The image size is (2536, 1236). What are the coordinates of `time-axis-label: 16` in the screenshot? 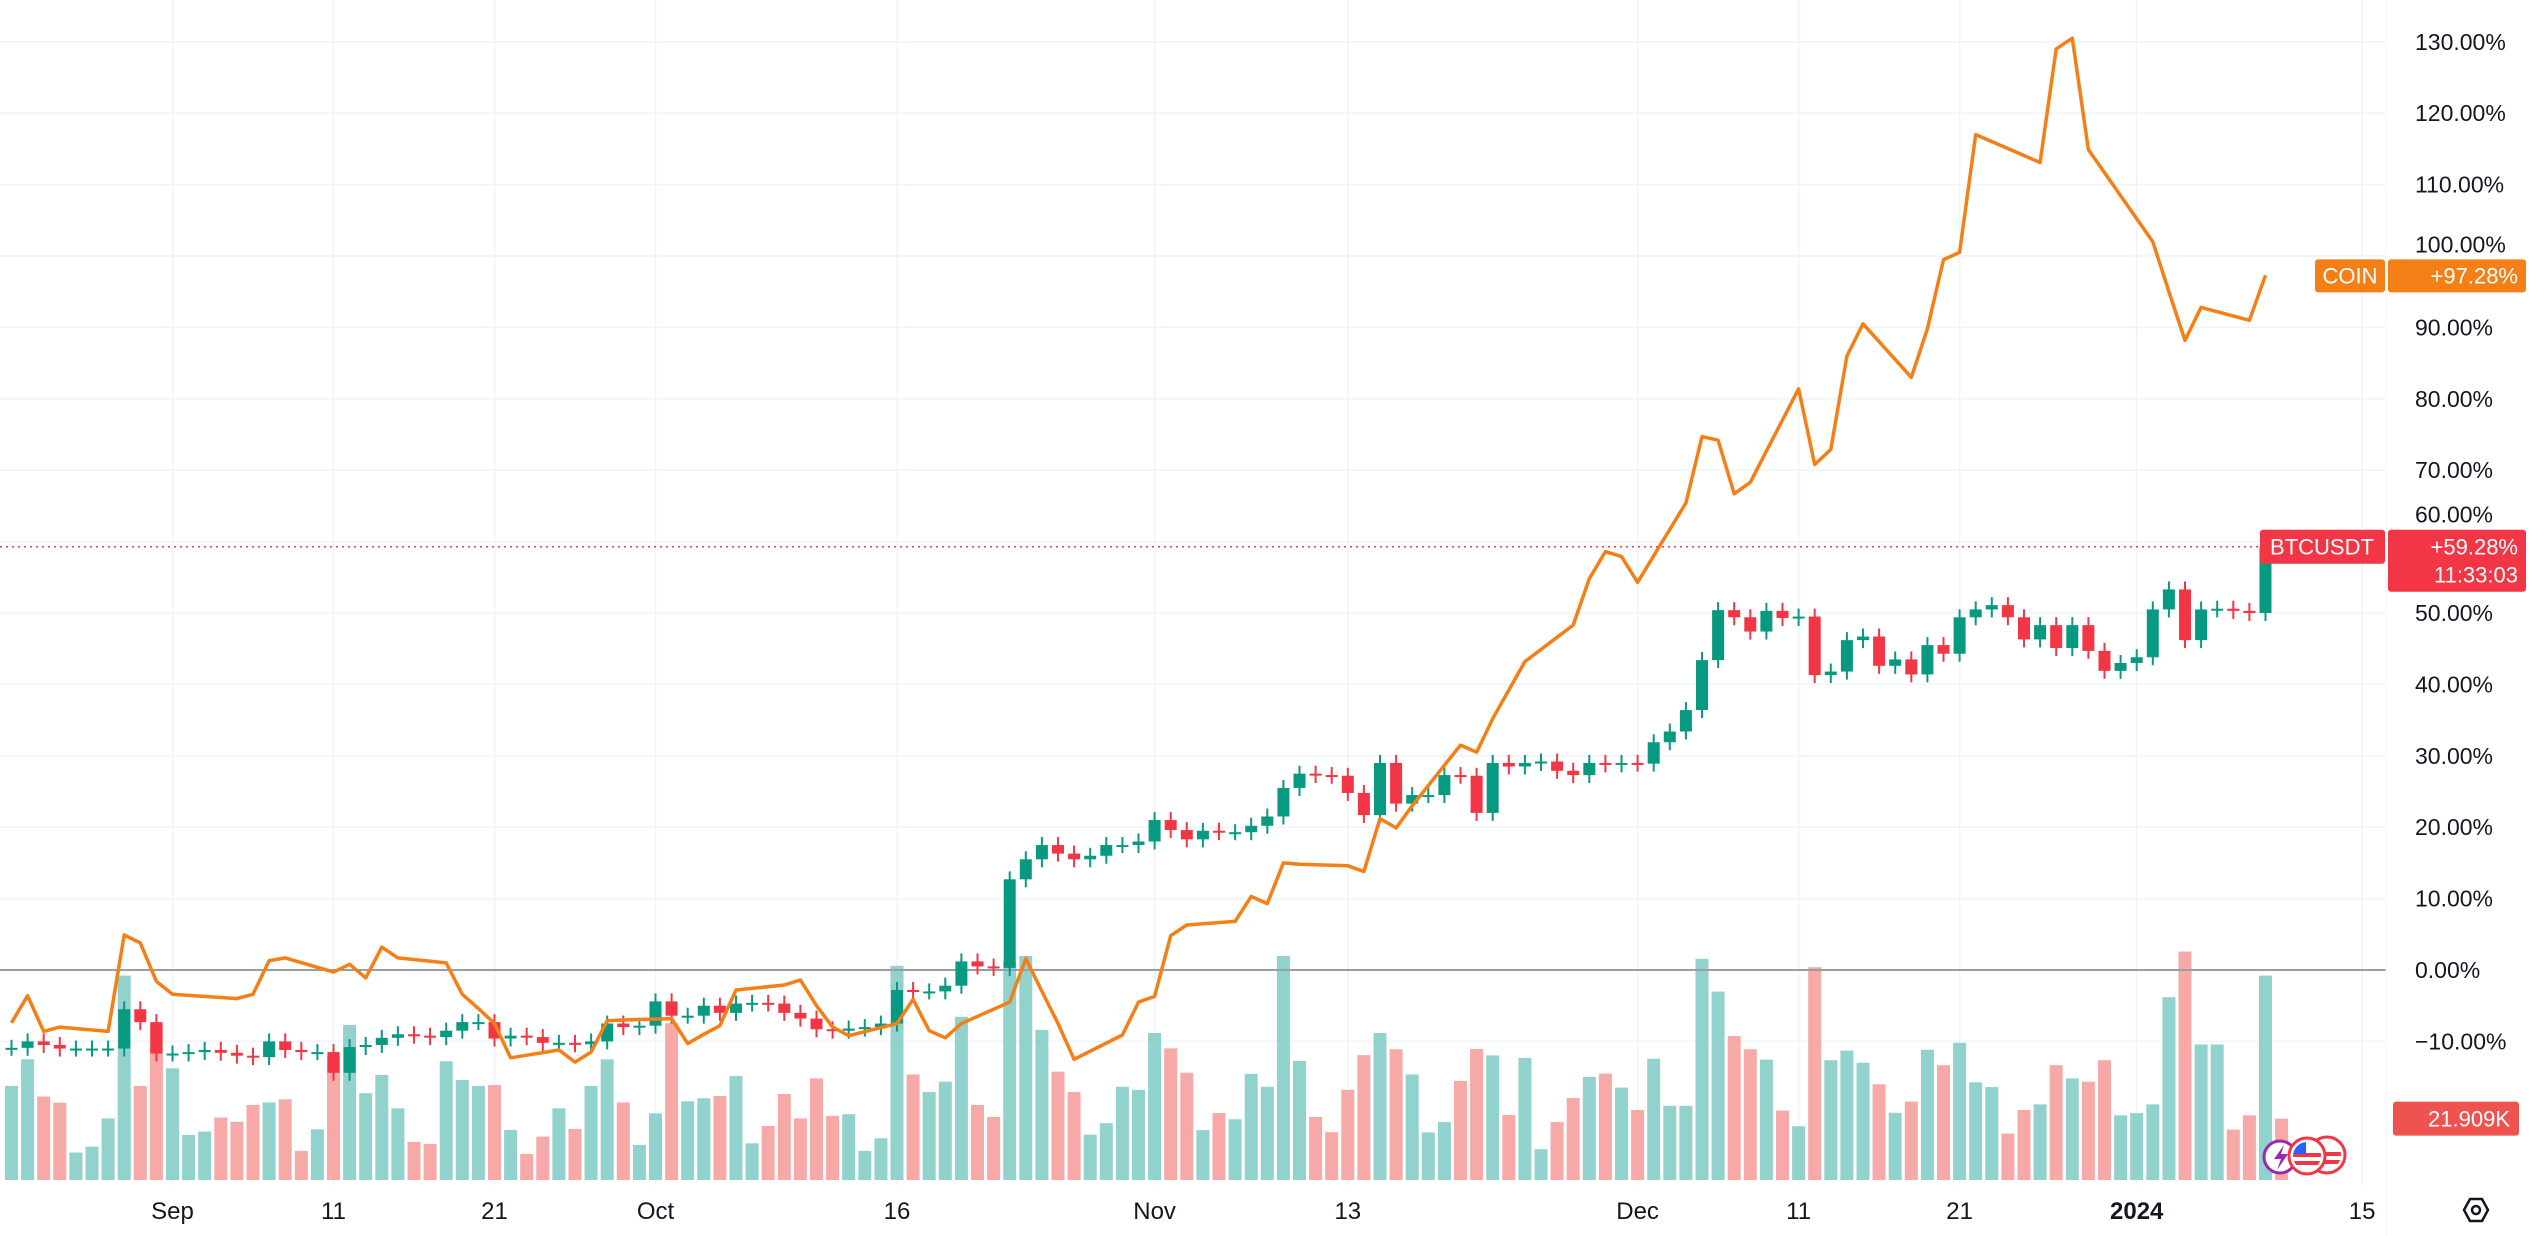 It's located at (897, 1211).